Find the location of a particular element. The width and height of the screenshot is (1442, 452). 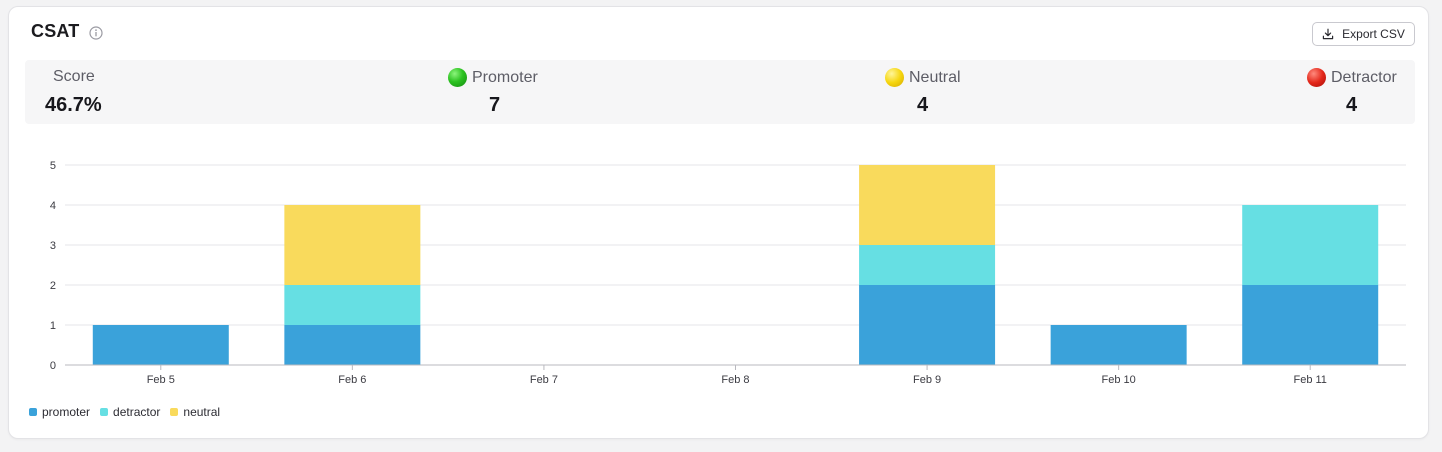

stat-promoter: Promoter 7 is located at coordinates (515, 92).